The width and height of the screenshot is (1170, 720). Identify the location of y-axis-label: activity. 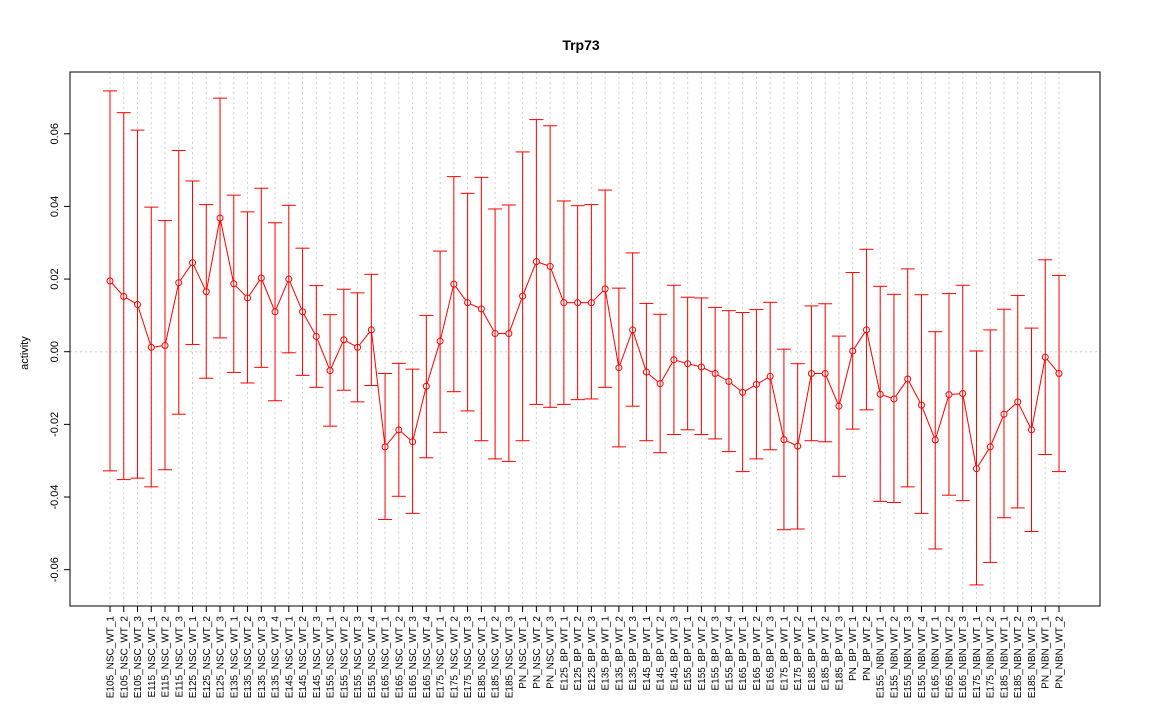
(25, 353).